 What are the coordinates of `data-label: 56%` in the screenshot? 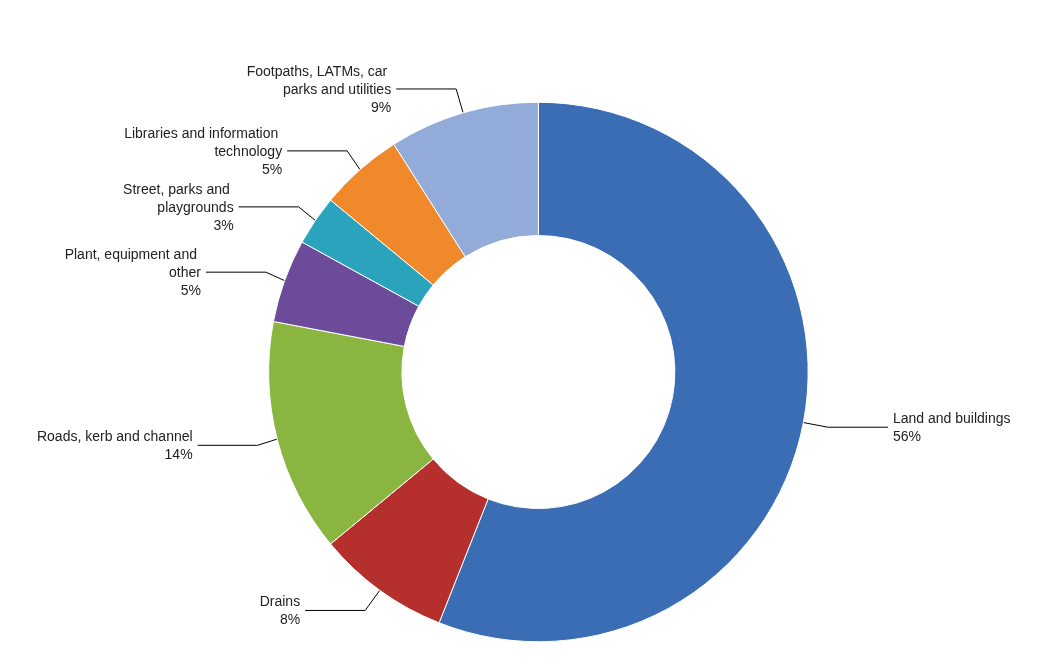 It's located at (906, 436).